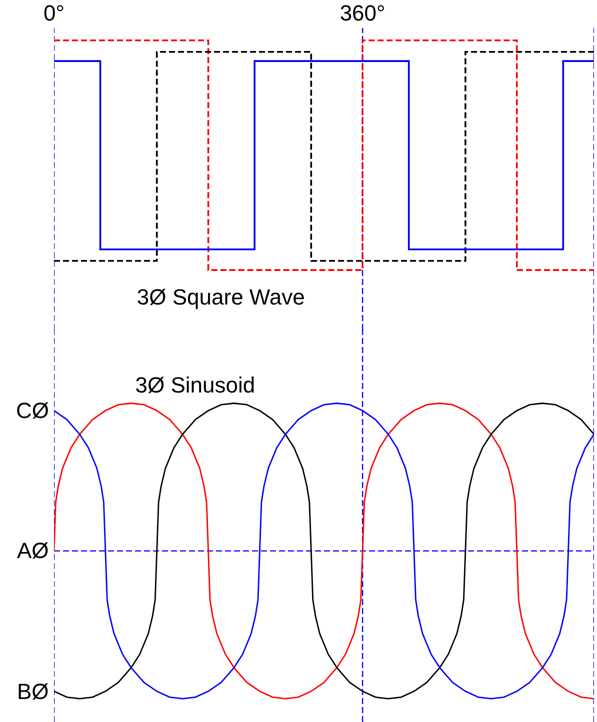 This screenshot has width=597, height=722. I want to click on text: 3Ø Square Wave, so click(220, 297).